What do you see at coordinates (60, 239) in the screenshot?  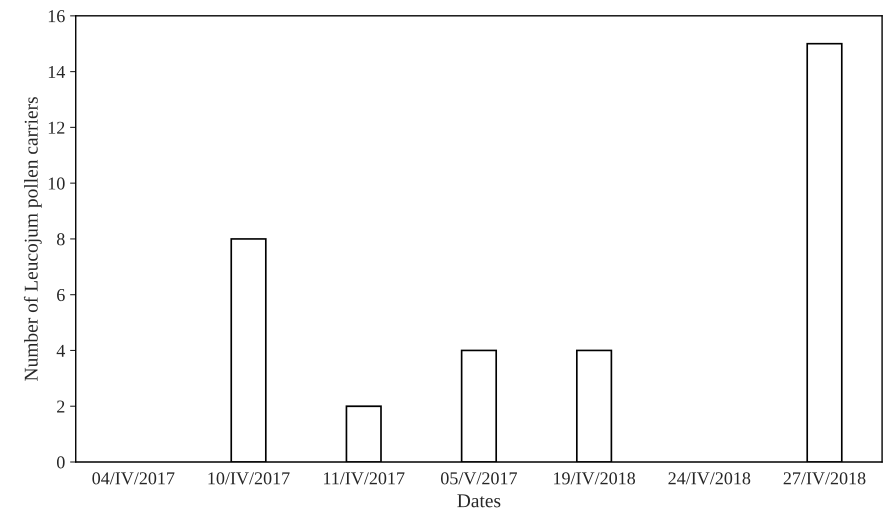 I see `y-tick-label: 8` at bounding box center [60, 239].